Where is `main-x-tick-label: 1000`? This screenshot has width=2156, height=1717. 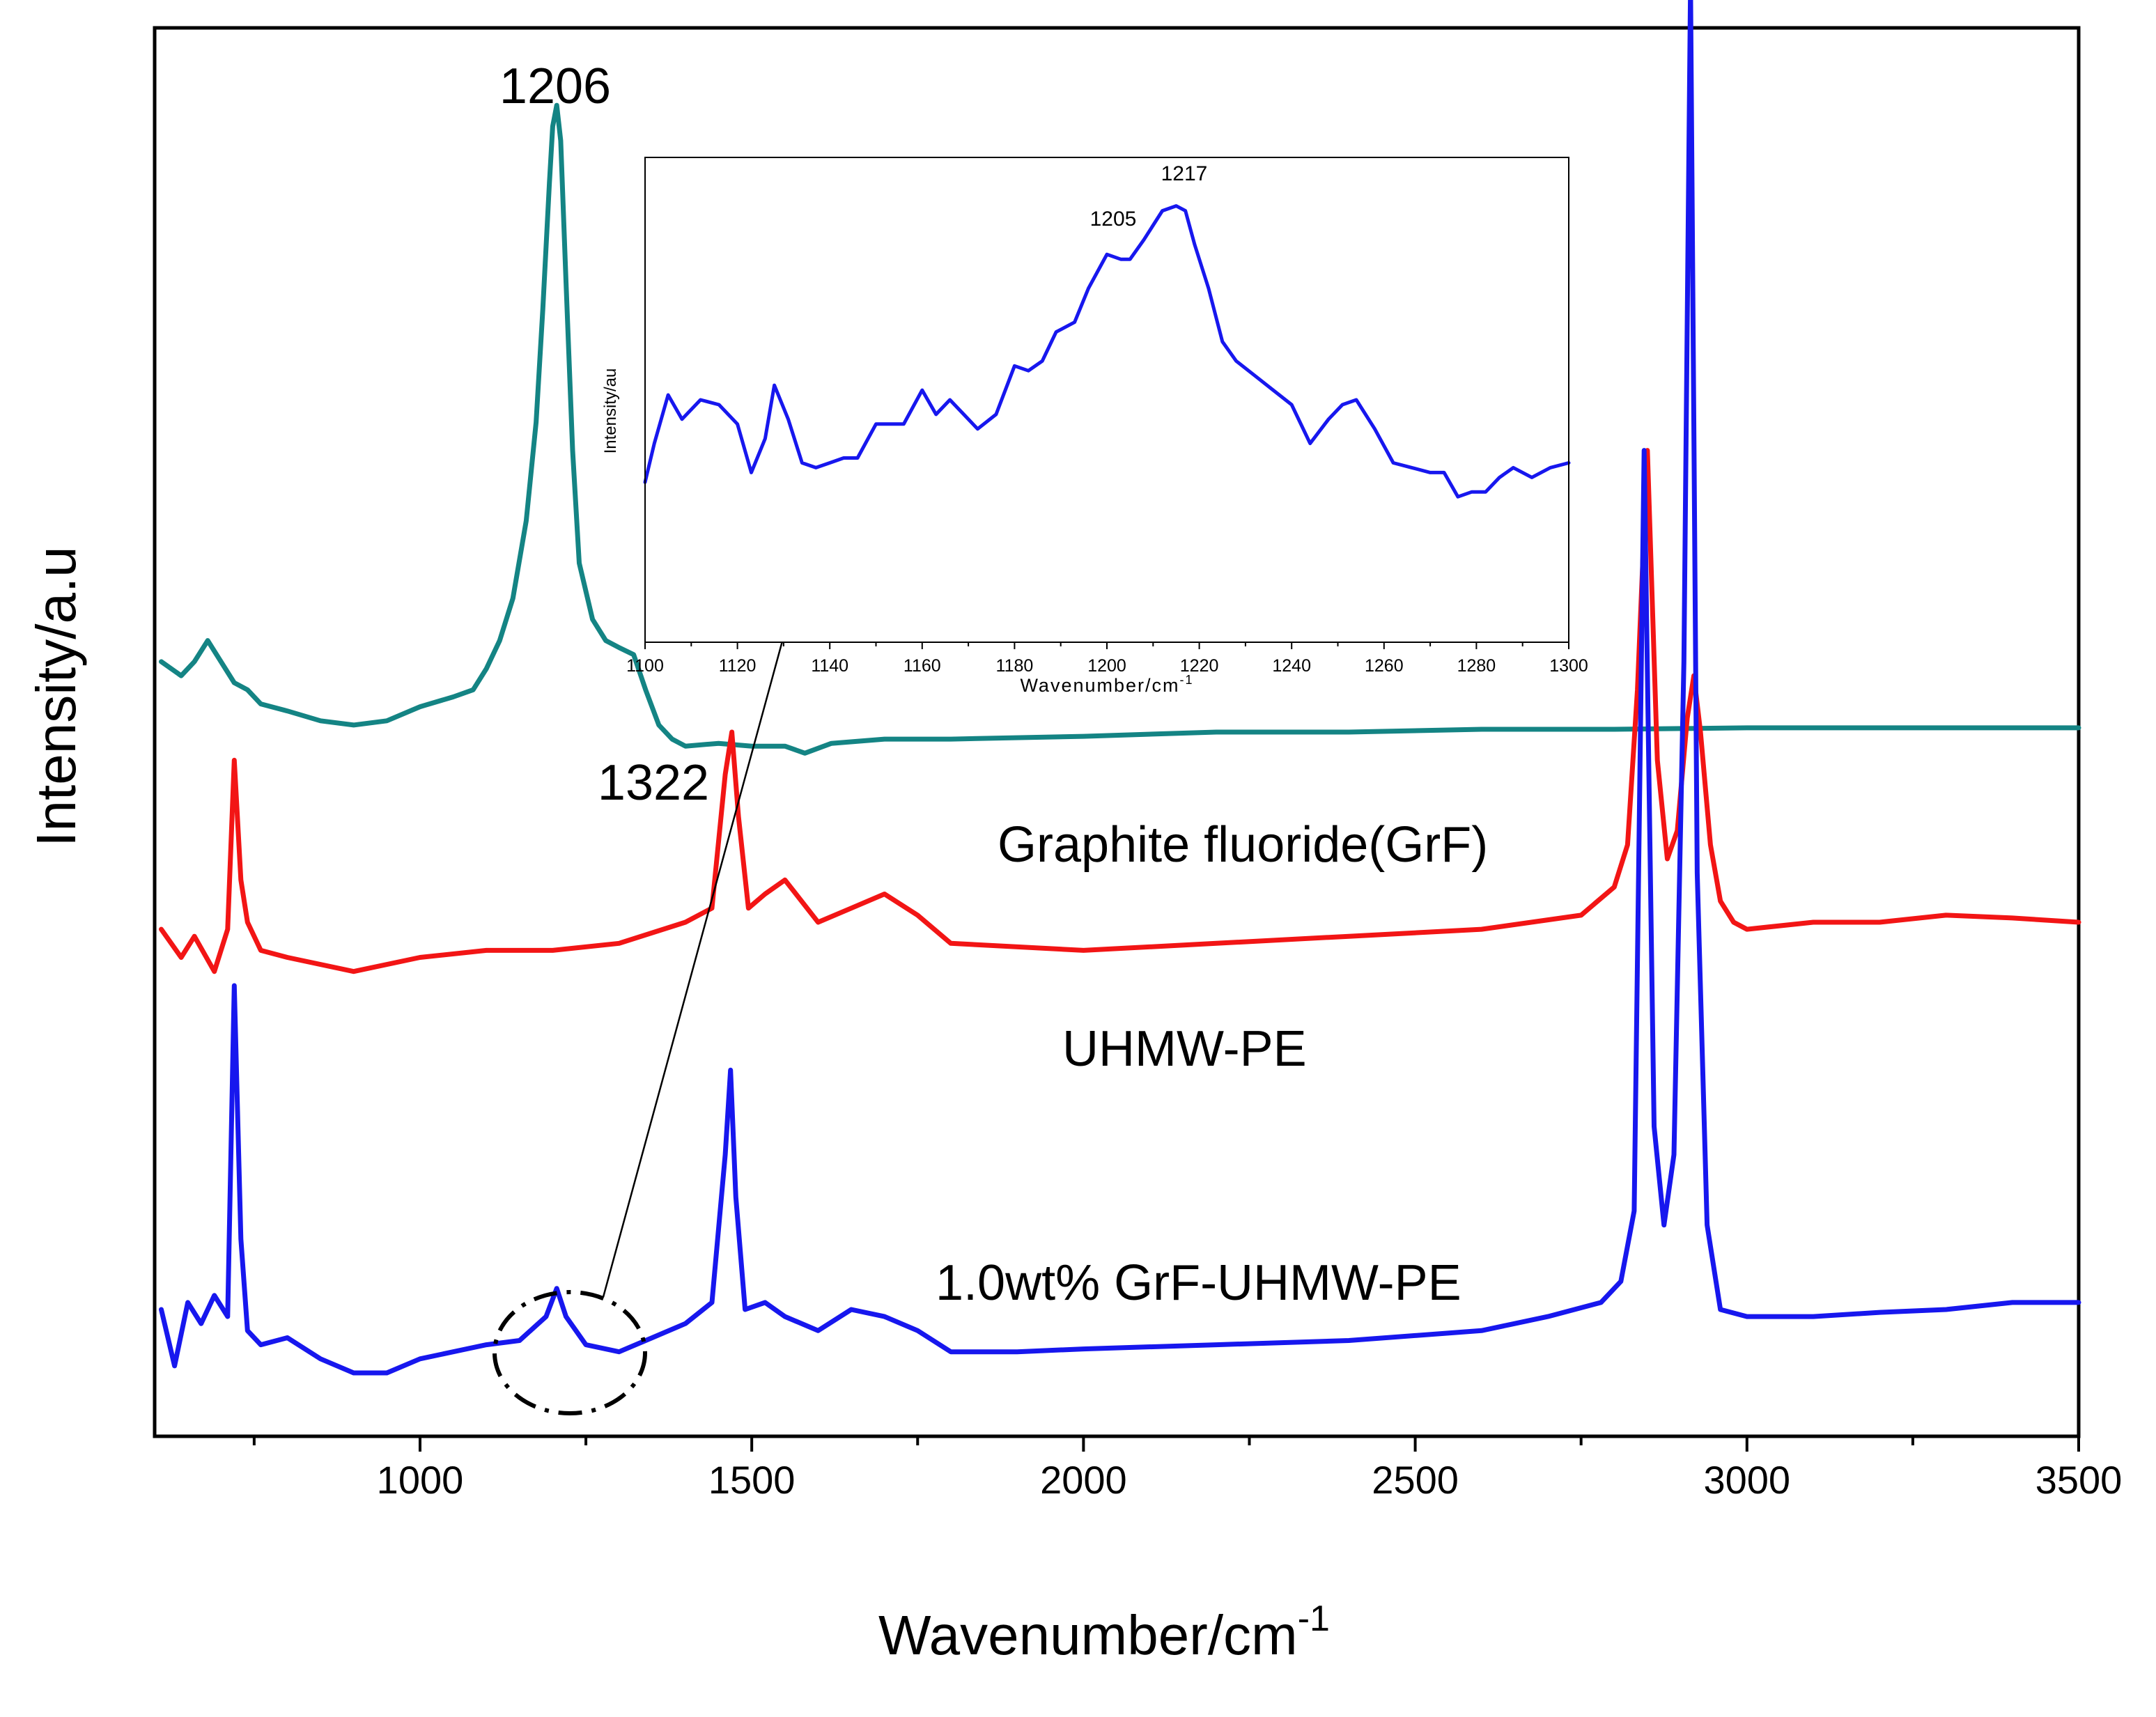 main-x-tick-label: 1000 is located at coordinates (420, 1480).